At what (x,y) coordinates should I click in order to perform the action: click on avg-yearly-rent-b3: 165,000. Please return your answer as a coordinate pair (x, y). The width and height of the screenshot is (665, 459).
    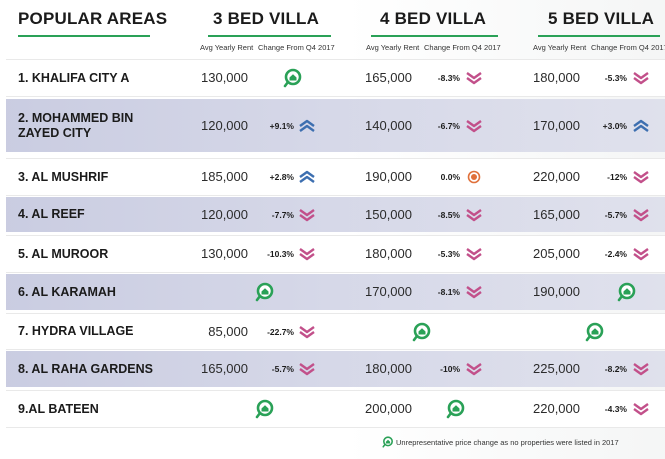
    Looking at the image, I should click on (224, 368).